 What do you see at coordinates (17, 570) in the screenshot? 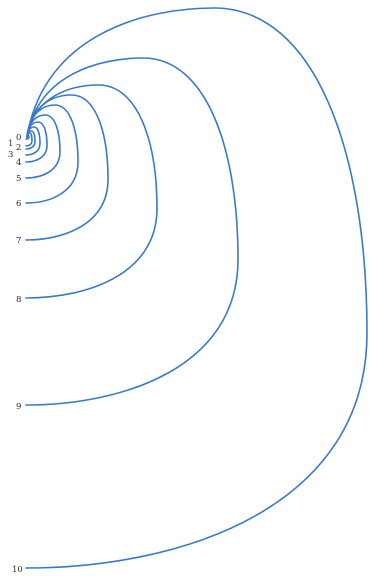
I see `arc-label-10: 10` at bounding box center [17, 570].